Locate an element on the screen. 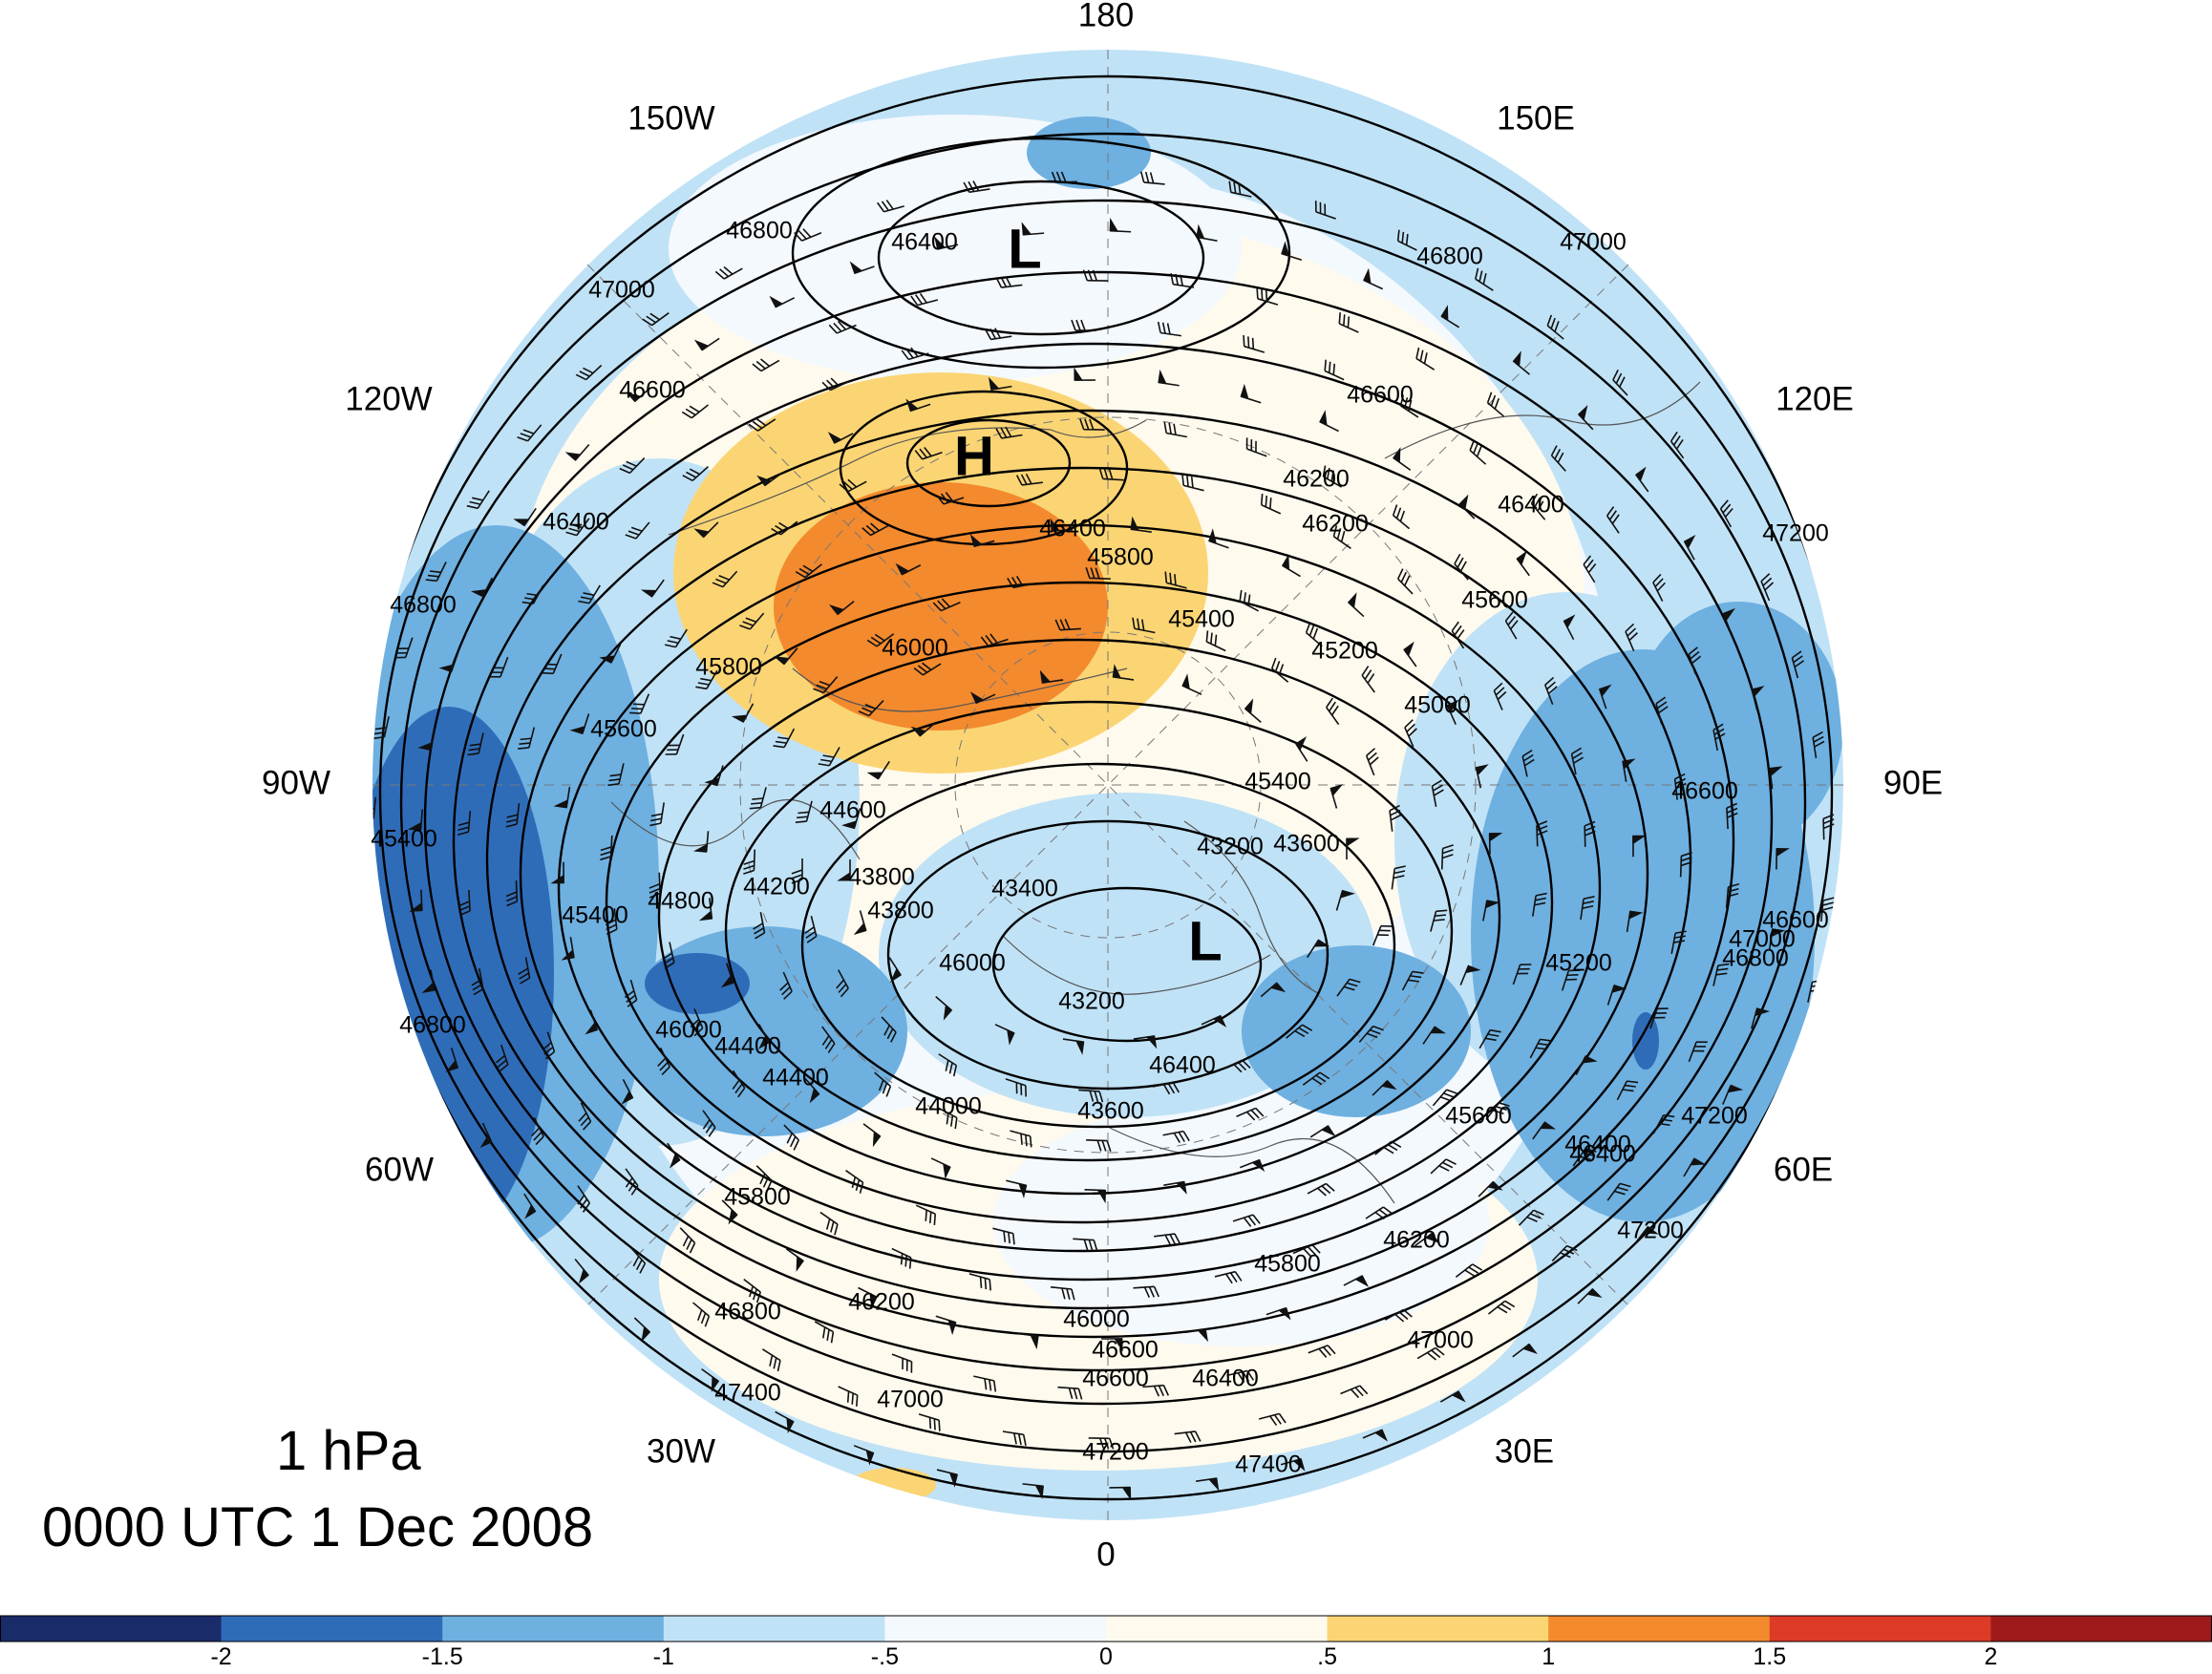 The width and height of the screenshot is (2212, 1674). low-marker-pacific: L is located at coordinates (1024, 249).